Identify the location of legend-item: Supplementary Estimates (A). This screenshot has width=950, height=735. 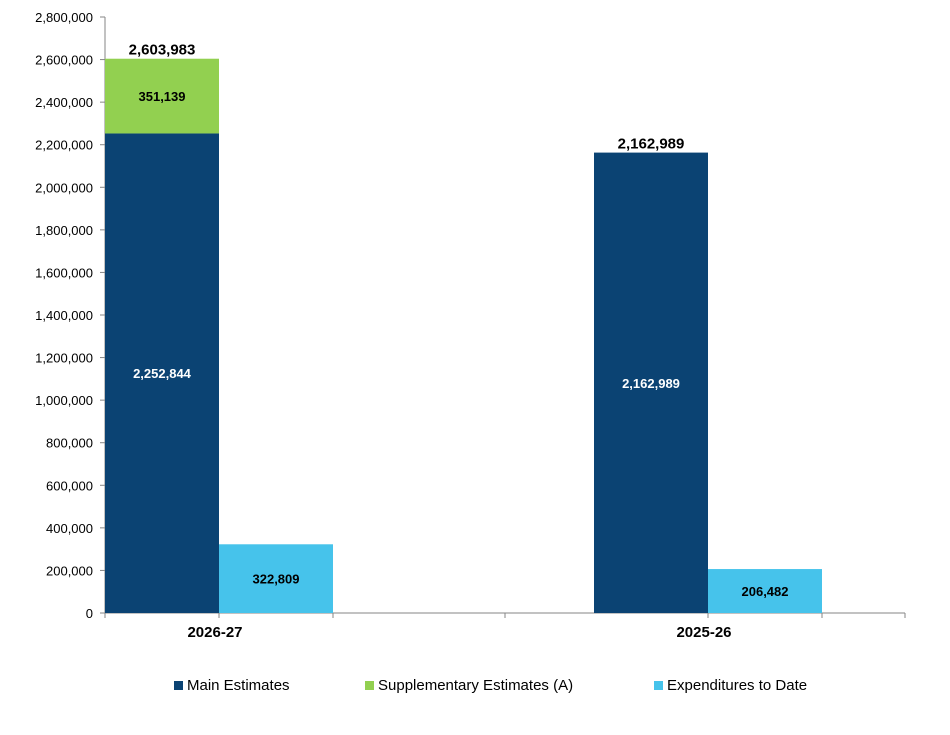
(469, 685).